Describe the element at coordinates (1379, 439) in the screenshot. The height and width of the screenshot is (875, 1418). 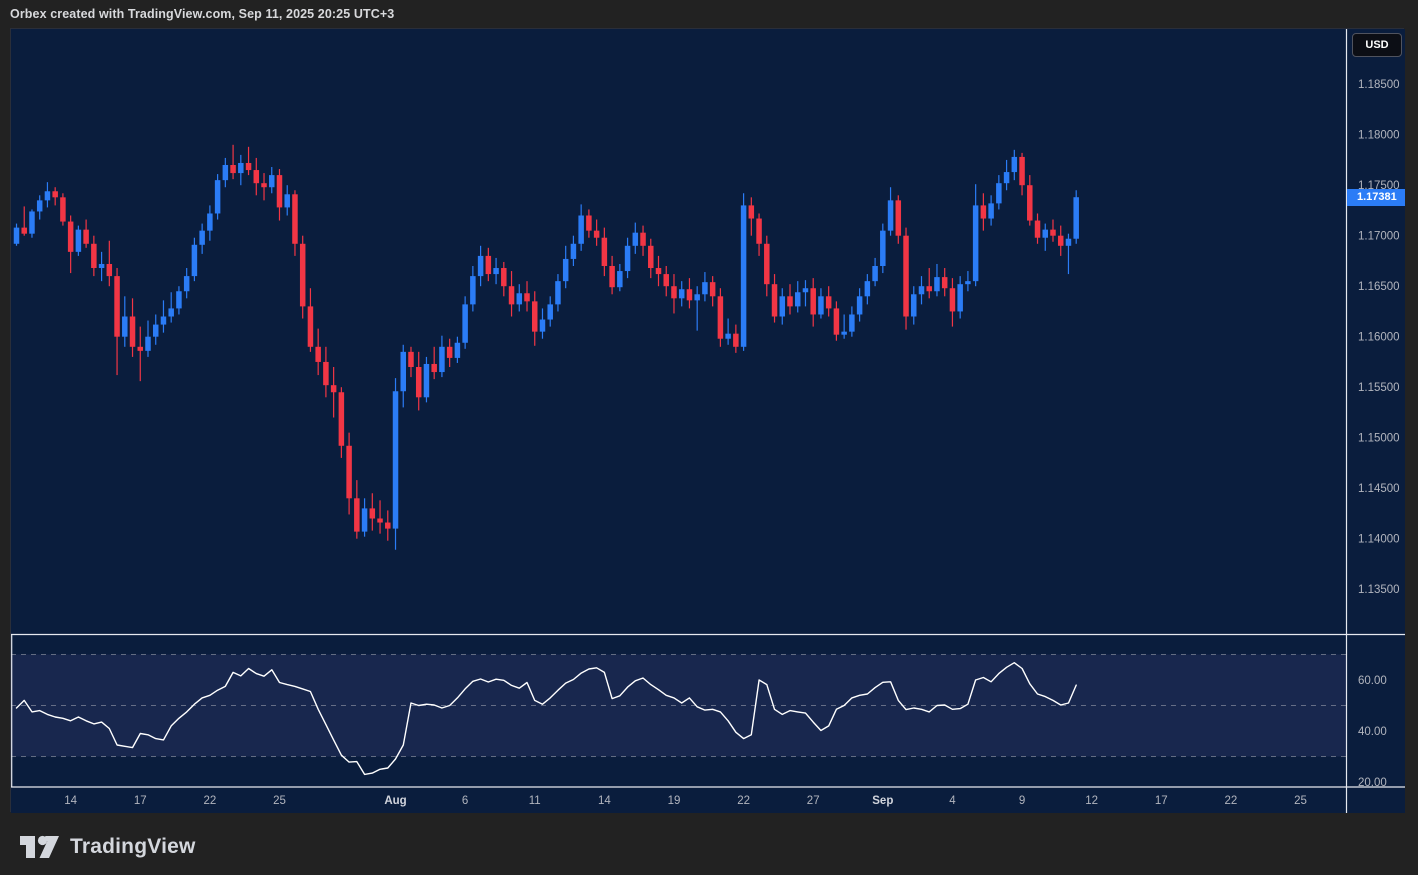
I see `price-tick-label: 1.15000` at that location.